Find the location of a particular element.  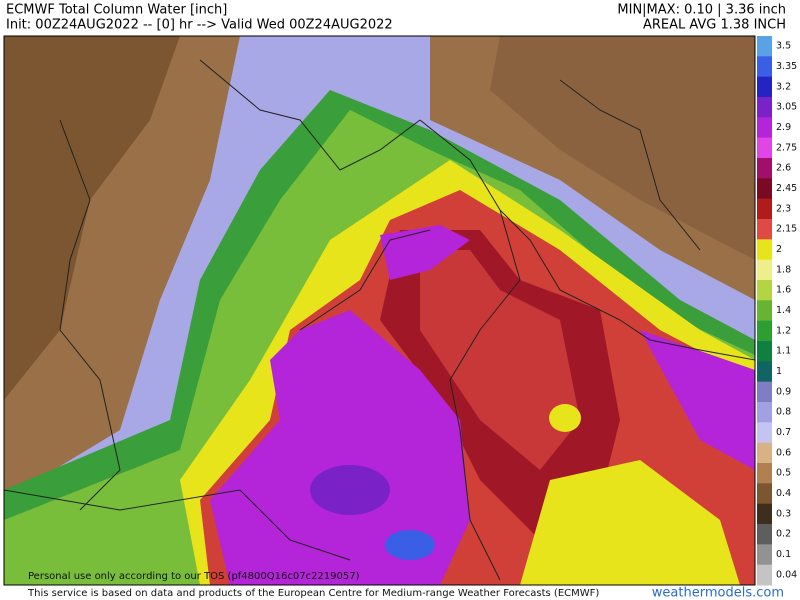

colorbar-label: 2.15 is located at coordinates (786, 229).